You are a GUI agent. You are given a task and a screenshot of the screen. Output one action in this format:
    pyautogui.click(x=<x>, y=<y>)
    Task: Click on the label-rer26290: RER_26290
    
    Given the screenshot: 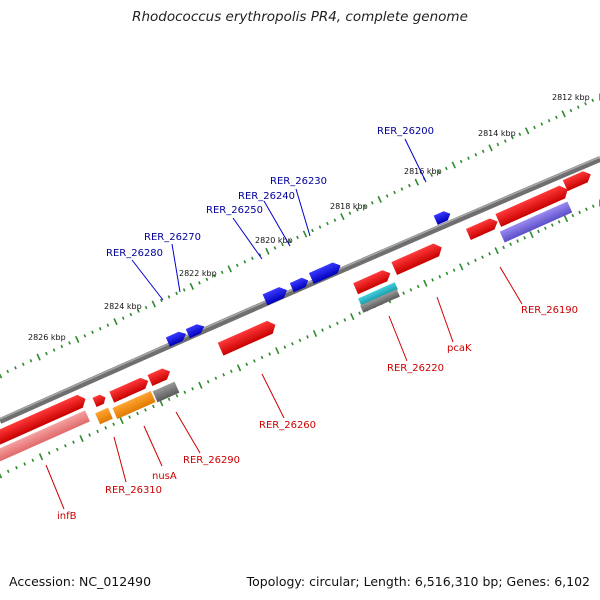 What is the action you would take?
    pyautogui.click(x=211, y=460)
    